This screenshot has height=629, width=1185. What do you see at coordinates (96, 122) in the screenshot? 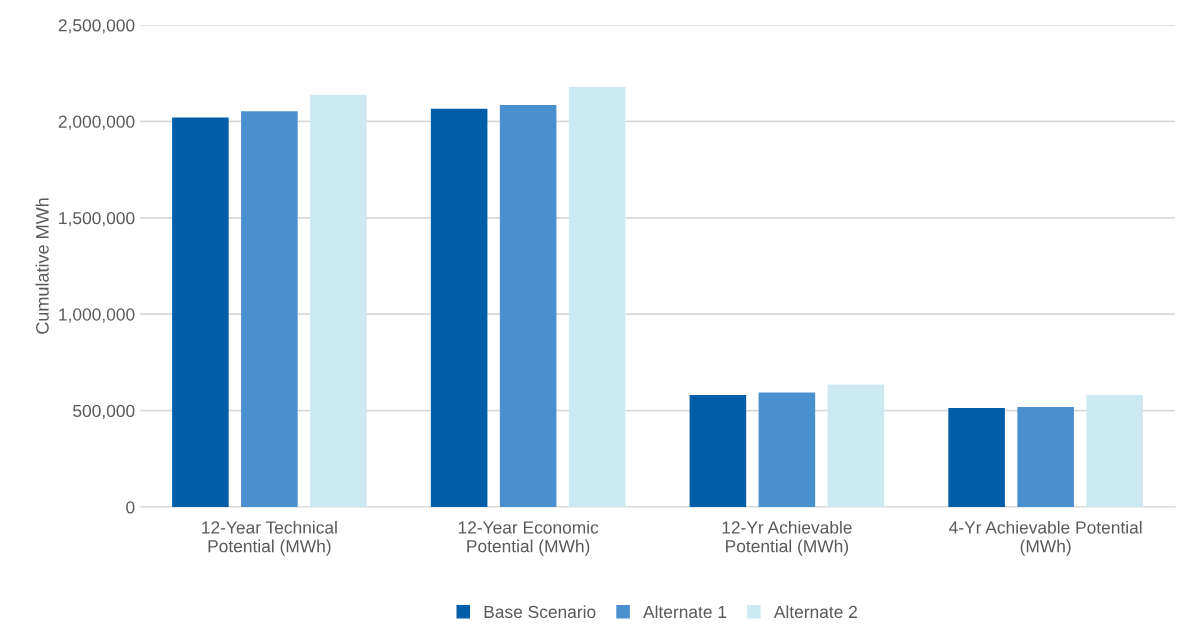
I see `y-tick-label: 2,000,000` at bounding box center [96, 122].